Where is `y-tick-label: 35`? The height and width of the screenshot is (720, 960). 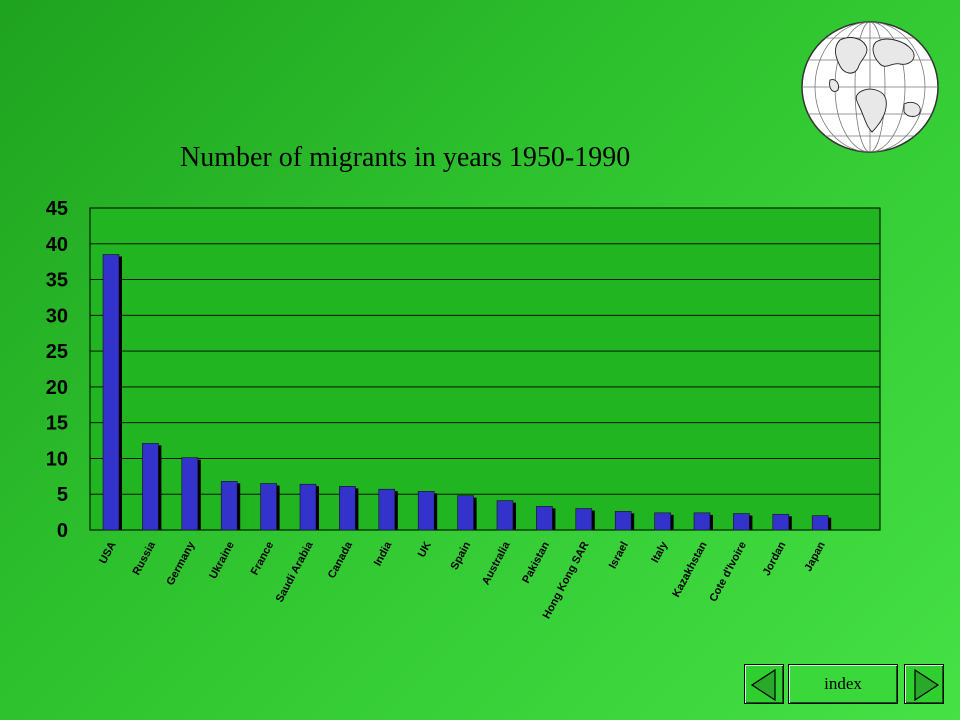
y-tick-label: 35 is located at coordinates (57, 281).